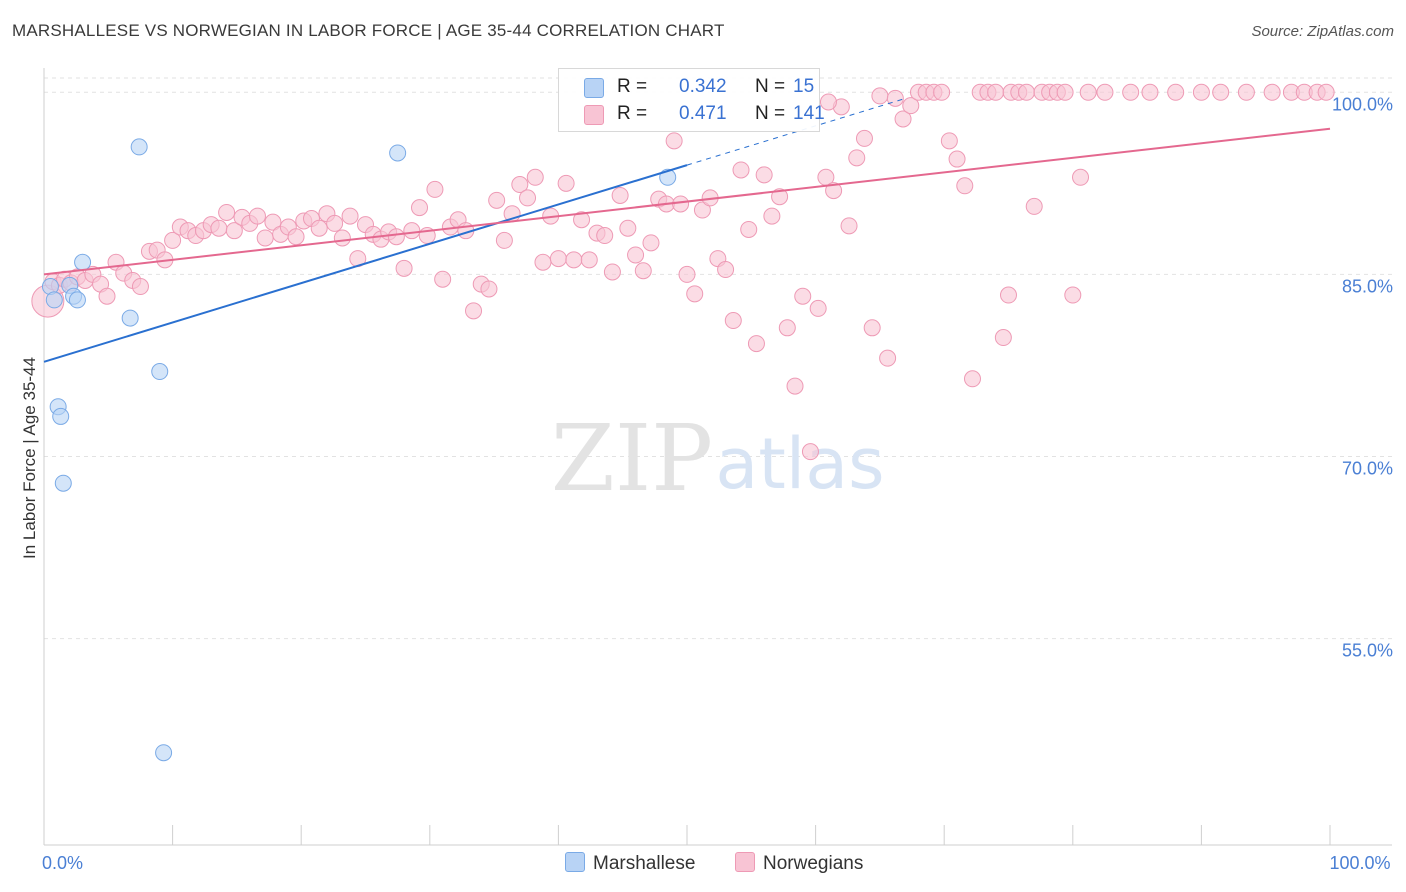  Describe the element at coordinates (632, 113) in the screenshot. I see `r-label: R =` at that location.